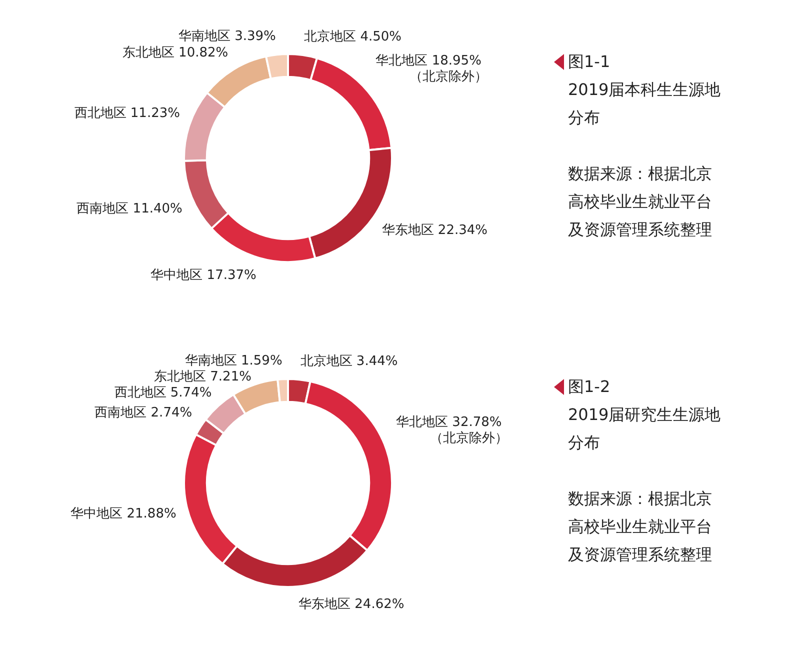 The height and width of the screenshot is (645, 799). I want to click on slice-label: 东北地区 10.82%, so click(175, 52).